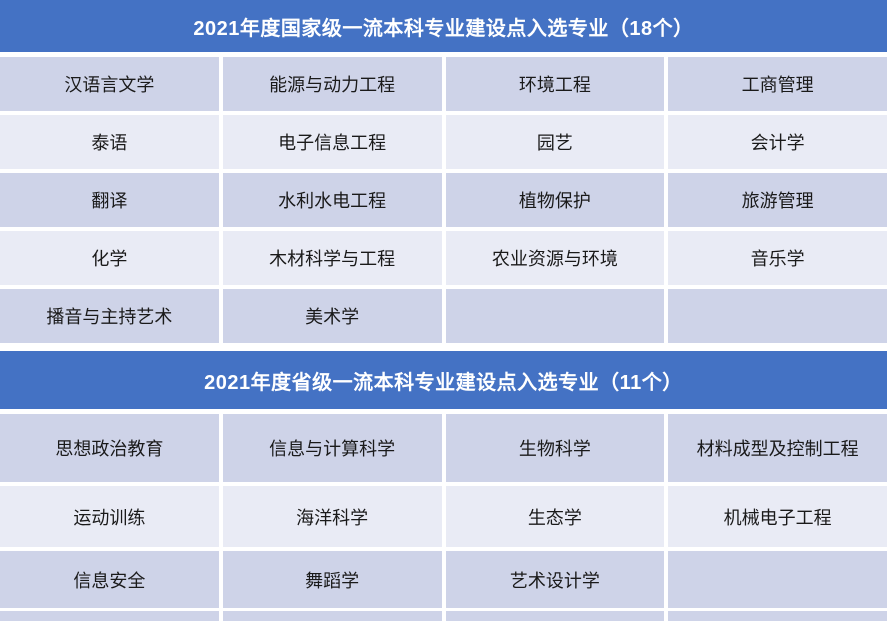 The height and width of the screenshot is (621, 887). What do you see at coordinates (555, 142) in the screenshot?
I see `table-cell: 园艺` at bounding box center [555, 142].